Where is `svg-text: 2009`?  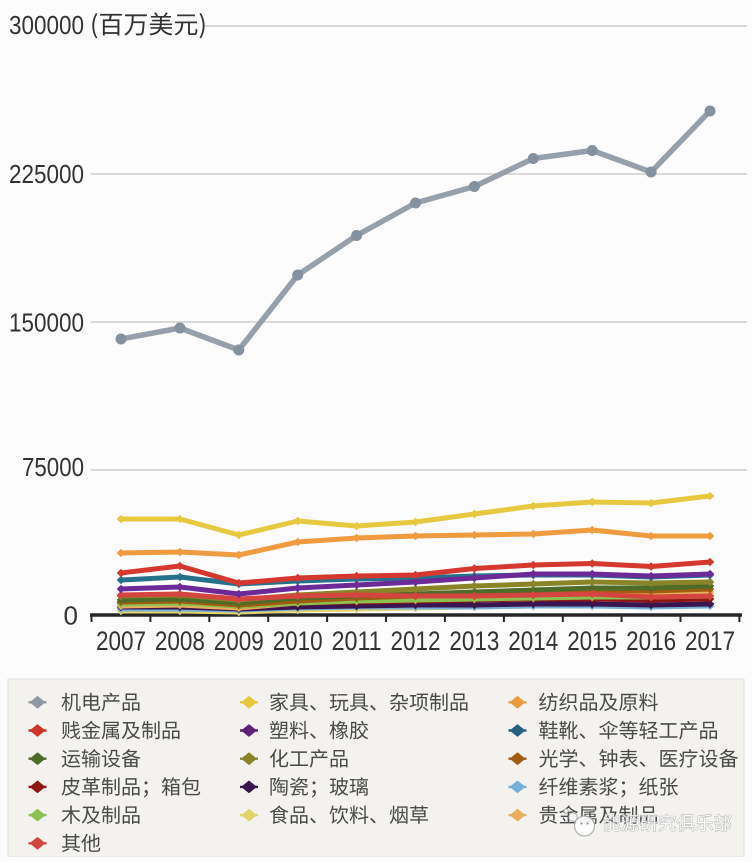
svg-text: 2009 is located at coordinates (239, 641).